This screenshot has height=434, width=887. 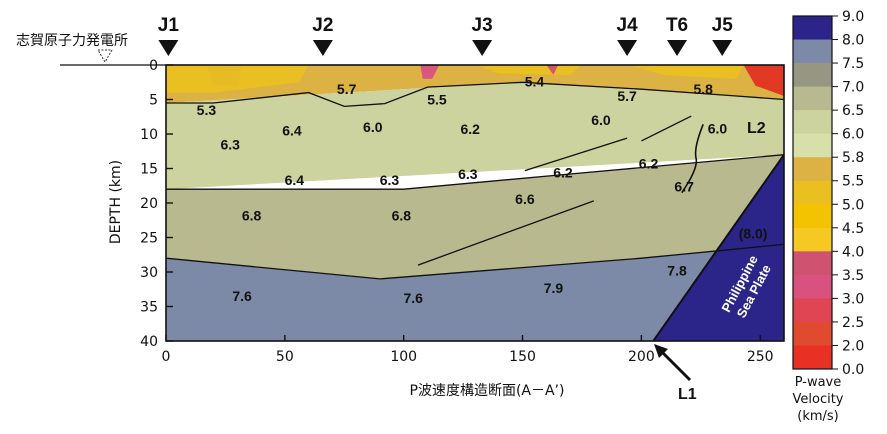 I want to click on colorbar-label: 8.0, so click(x=853, y=41).